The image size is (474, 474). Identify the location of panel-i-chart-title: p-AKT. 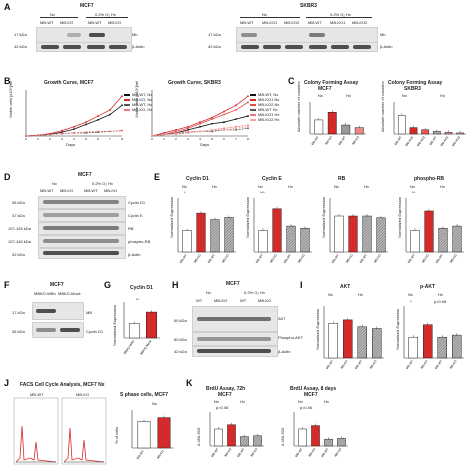
(427, 287).